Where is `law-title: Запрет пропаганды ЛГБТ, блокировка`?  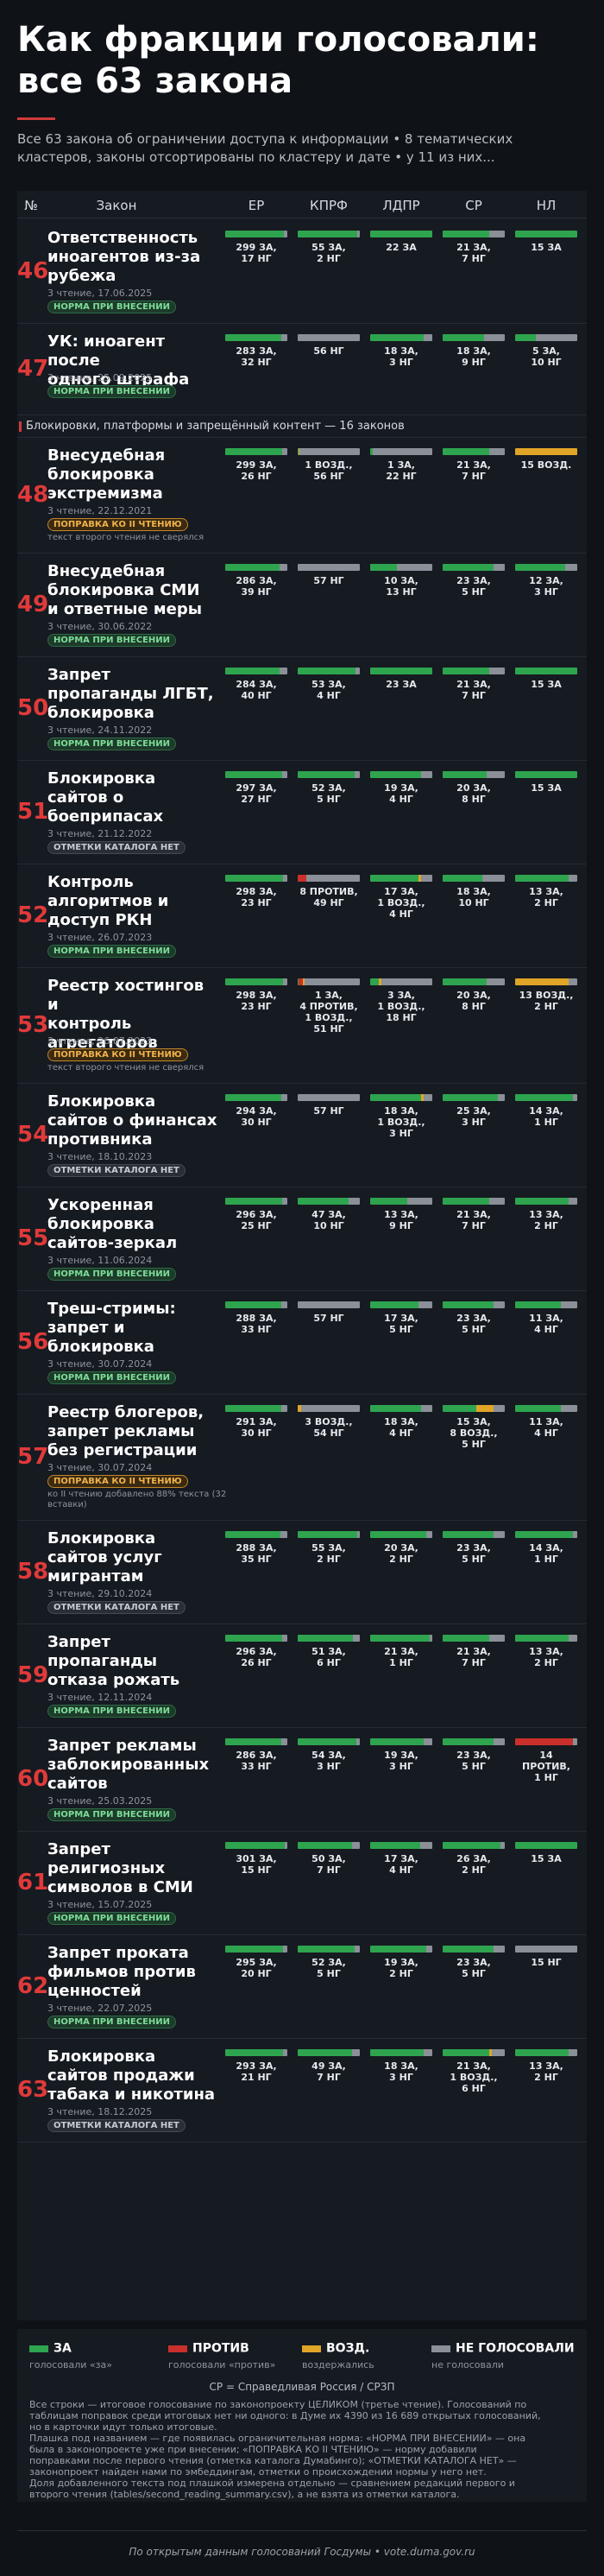 law-title: Запрет пропаганды ЛГБТ, блокировка is located at coordinates (133, 694).